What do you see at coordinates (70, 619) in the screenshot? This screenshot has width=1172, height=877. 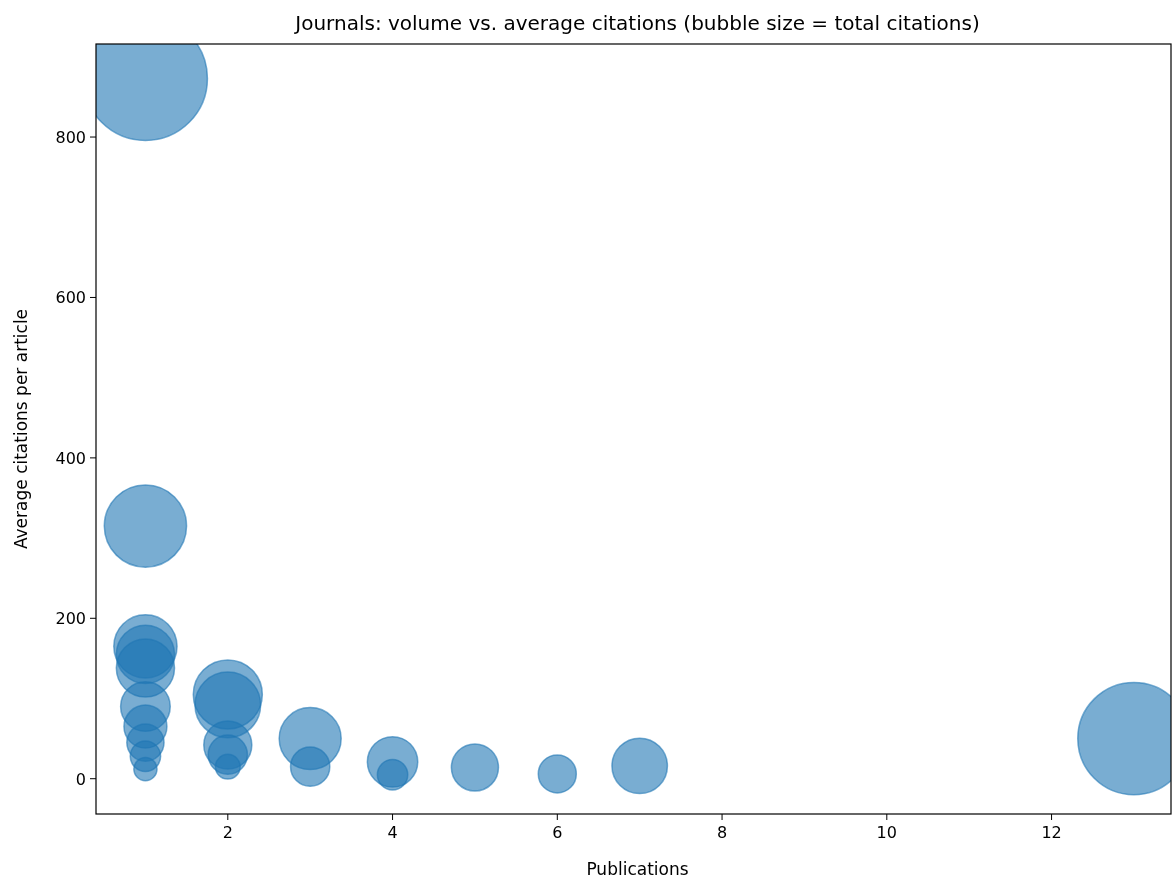 I see `y-tick-label: 200` at bounding box center [70, 619].